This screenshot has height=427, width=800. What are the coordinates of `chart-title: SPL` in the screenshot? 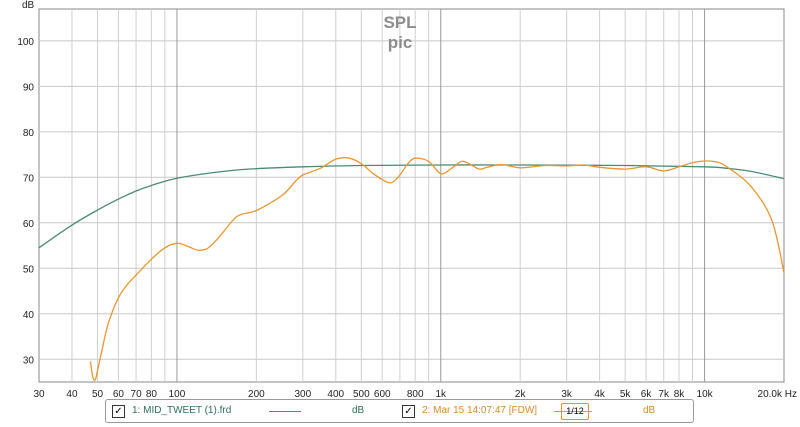 It's located at (399, 22).